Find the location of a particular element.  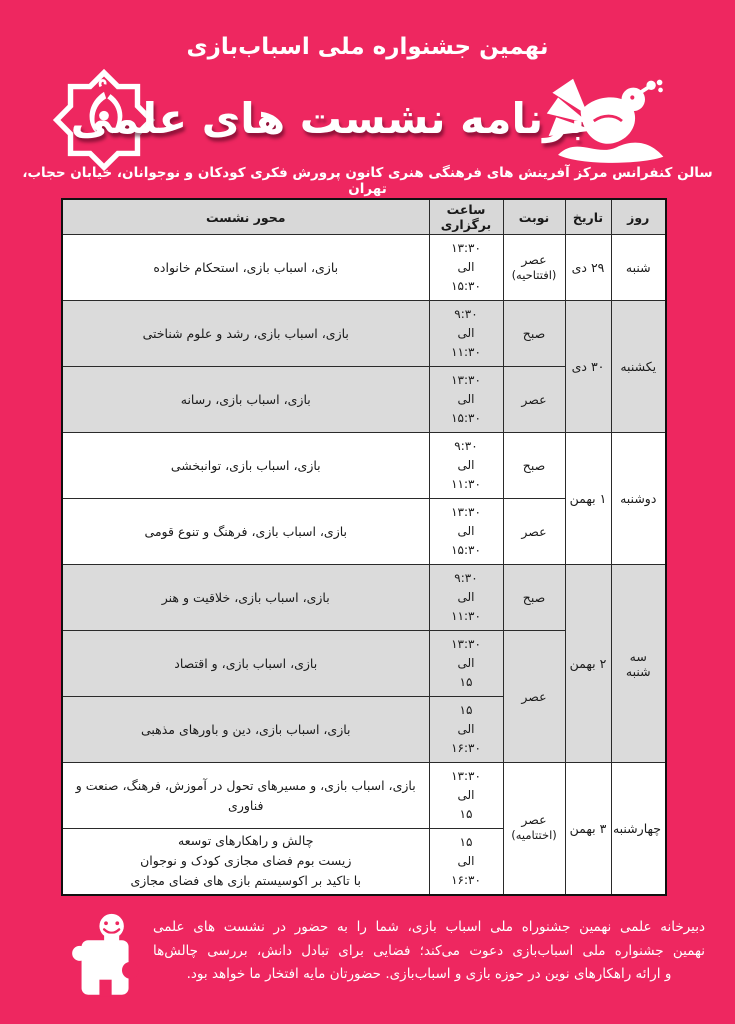

topic-line: چالش و راهکارهای توسعه is located at coordinates (246, 841).